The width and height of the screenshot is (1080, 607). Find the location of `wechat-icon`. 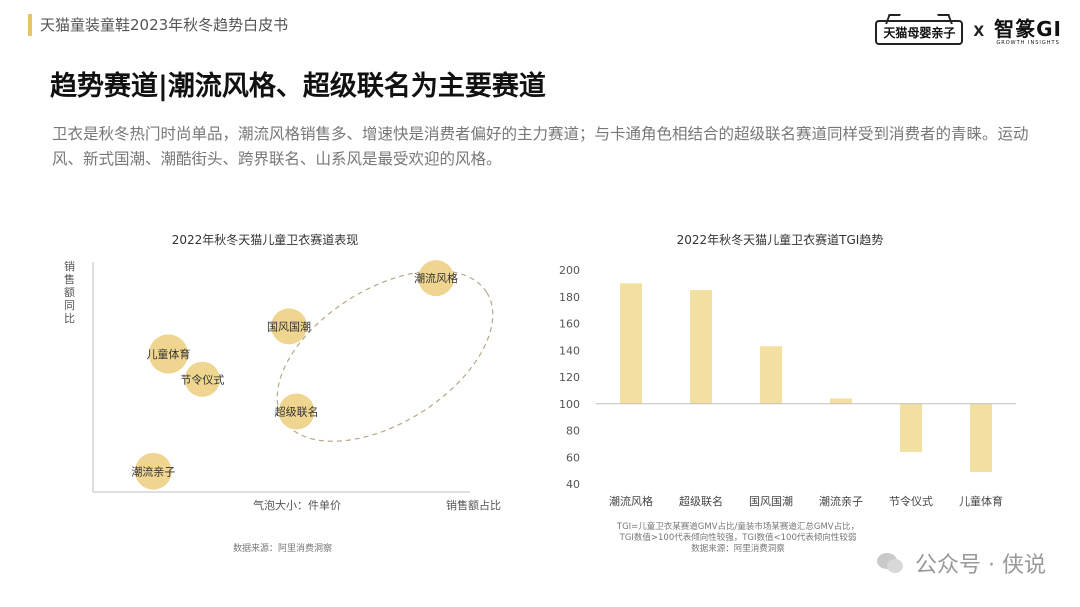

wechat-icon is located at coordinates (891, 563).